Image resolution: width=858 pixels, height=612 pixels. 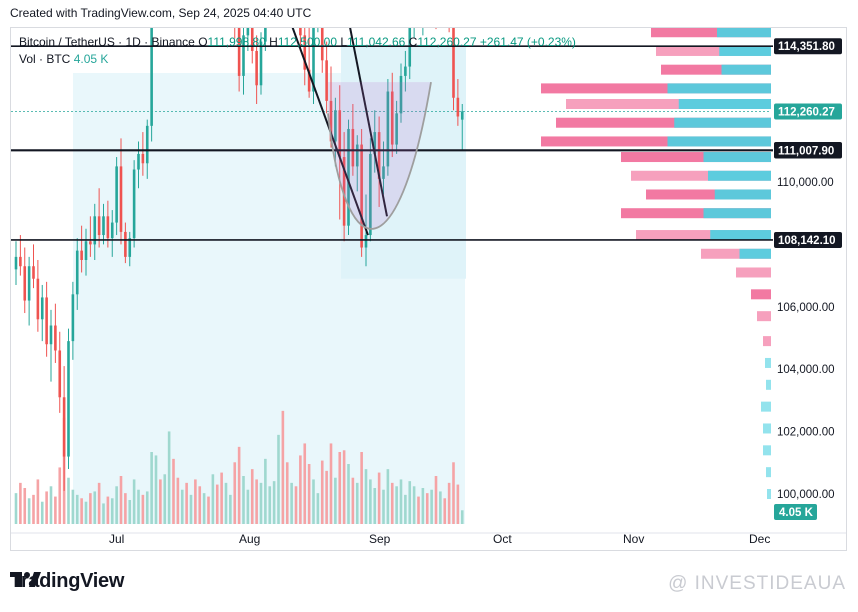 I want to click on price-tag-label: 108,142.10, so click(x=807, y=241).